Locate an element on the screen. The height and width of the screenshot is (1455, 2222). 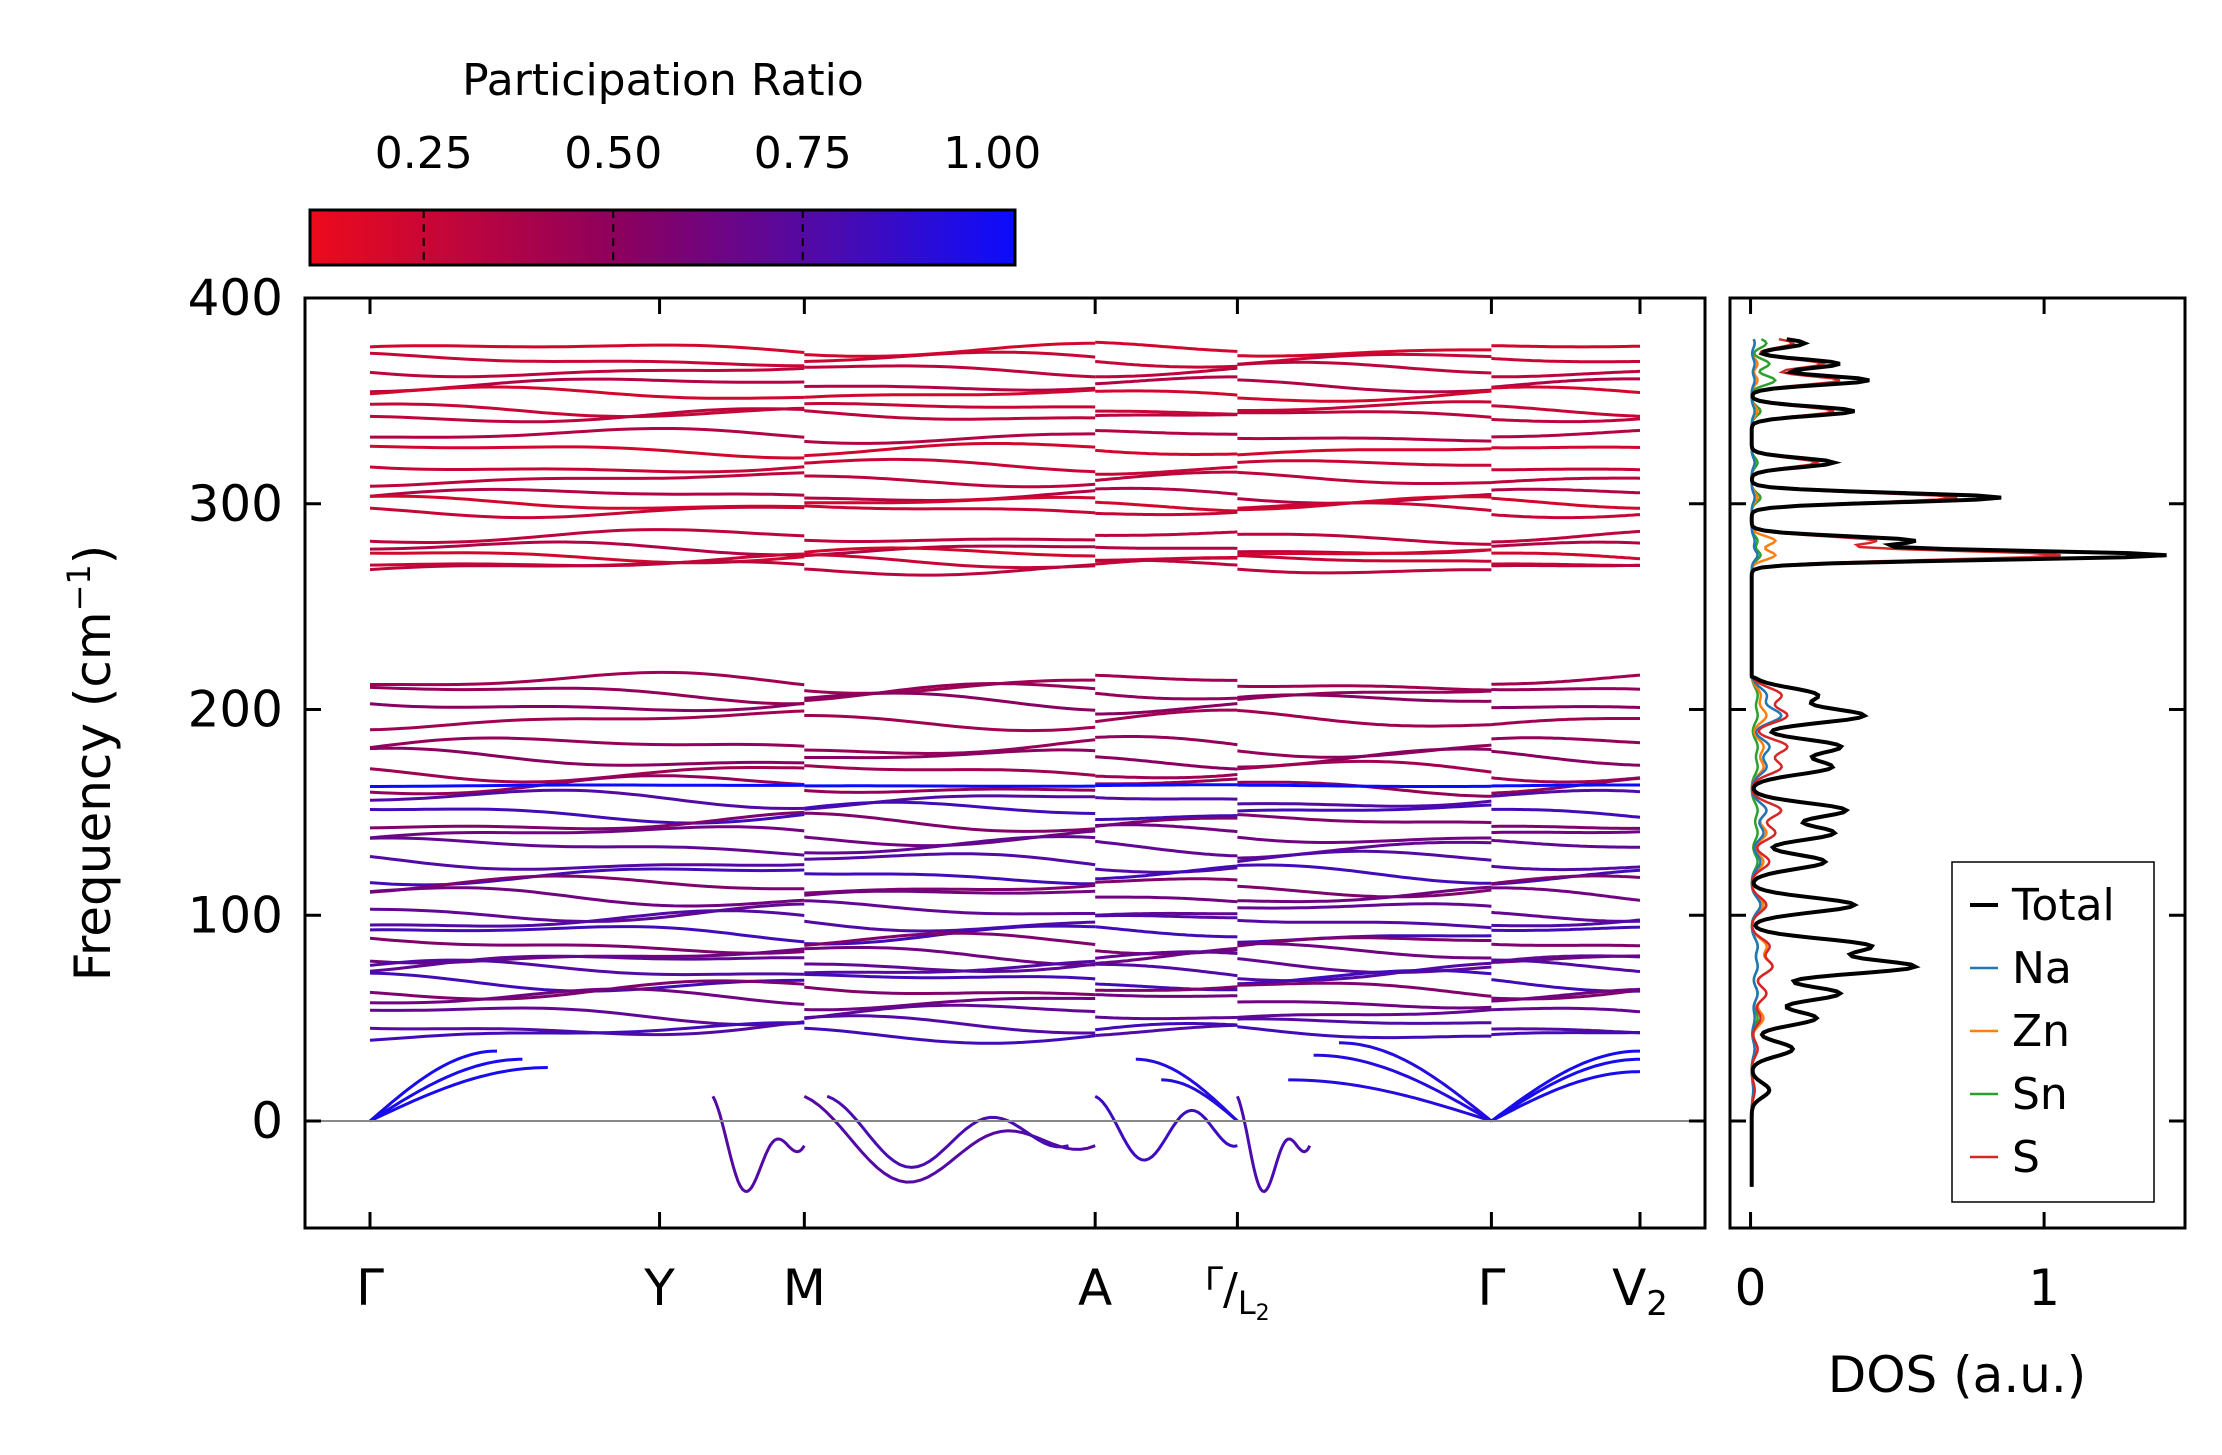
frequency-axis-label: Frequency (cm−1) is located at coordinates (91, 763).